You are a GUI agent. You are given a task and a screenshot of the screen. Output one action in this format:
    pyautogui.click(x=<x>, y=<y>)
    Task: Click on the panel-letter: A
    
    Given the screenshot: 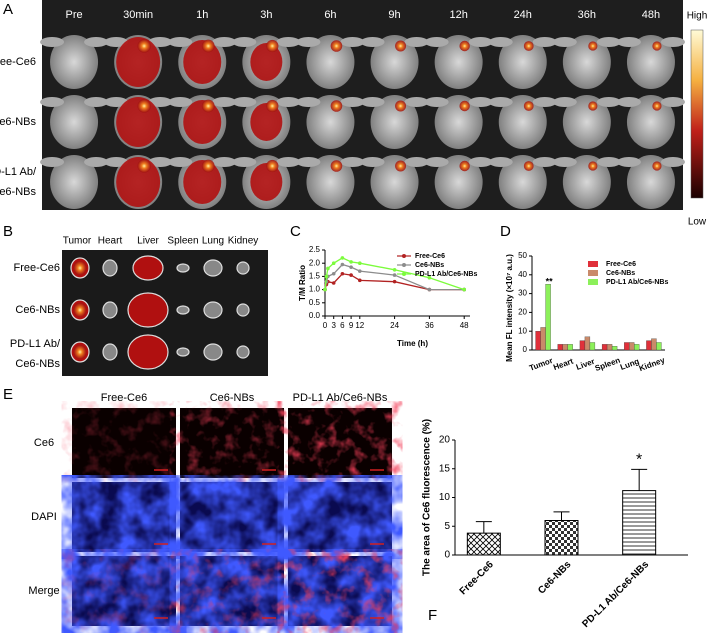 What is the action you would take?
    pyautogui.click(x=8, y=9)
    